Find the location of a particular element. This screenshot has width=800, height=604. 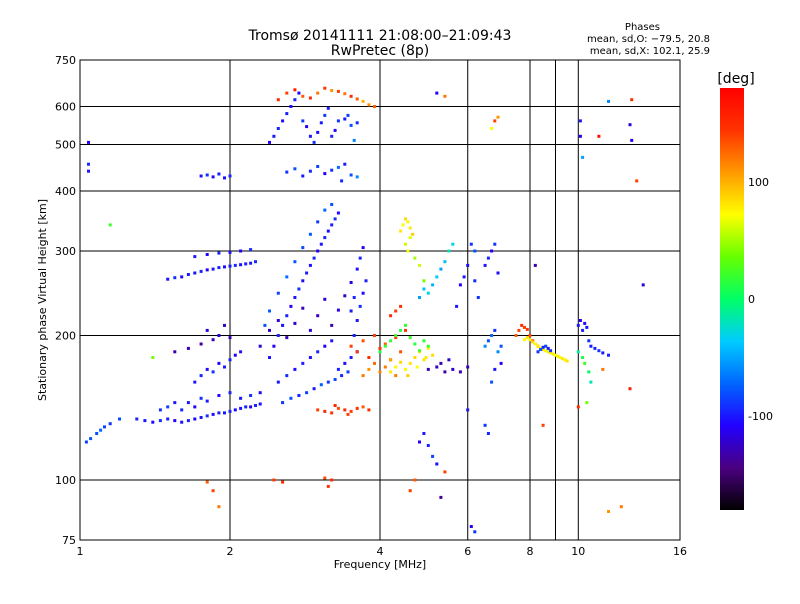

colorbar-ticks: -100 0 100 is located at coordinates (760, 299).